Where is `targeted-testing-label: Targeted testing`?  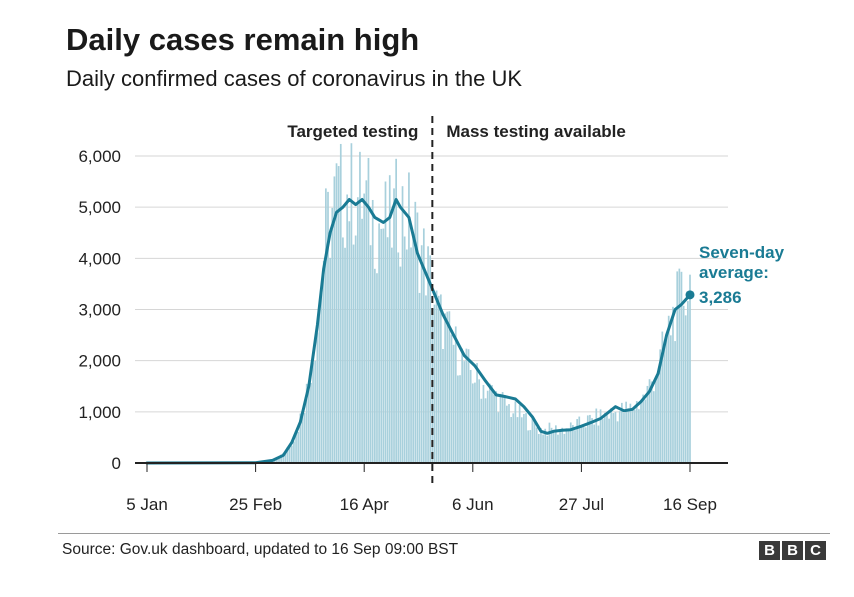 targeted-testing-label: Targeted testing is located at coordinates (352, 131).